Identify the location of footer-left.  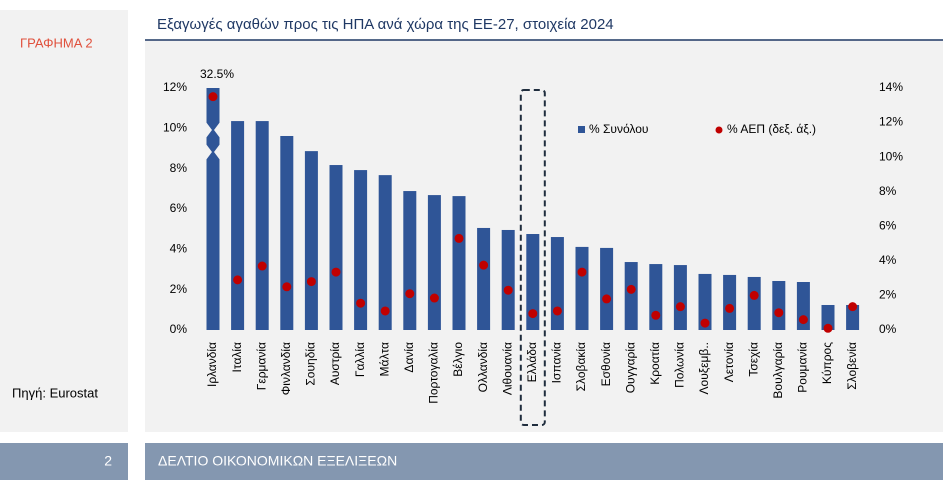
(64, 461).